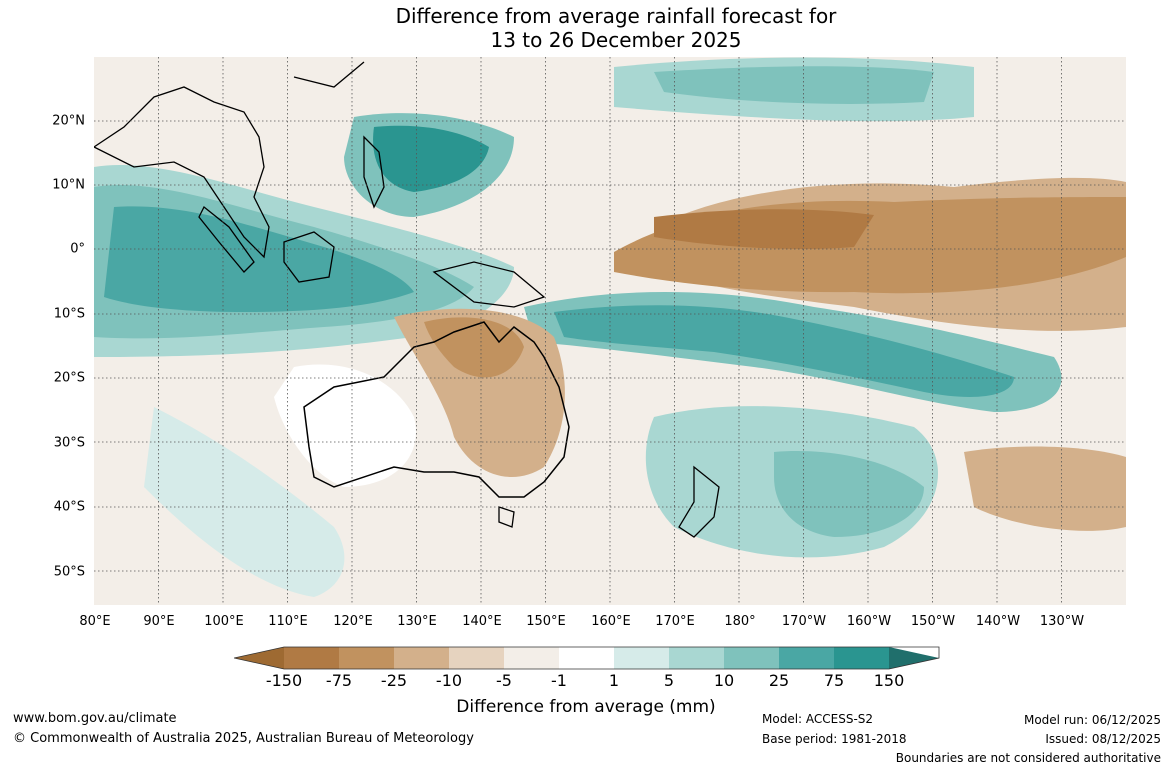 Image resolution: width=1173 pixels, height=770 pixels. I want to click on colorbar-tick: 75, so click(834, 680).